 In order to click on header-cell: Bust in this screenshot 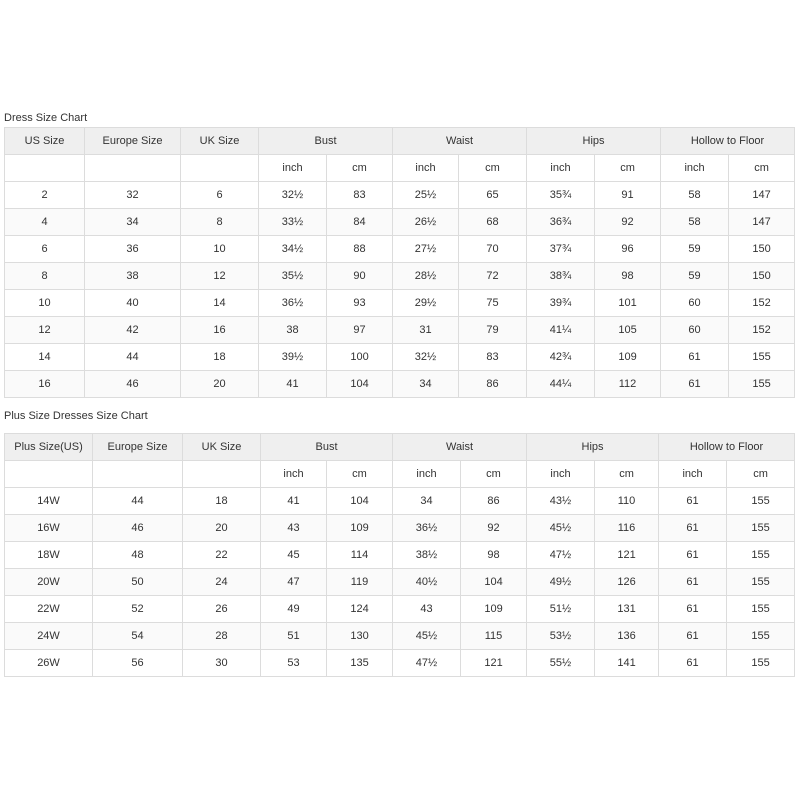, I will do `click(325, 141)`.